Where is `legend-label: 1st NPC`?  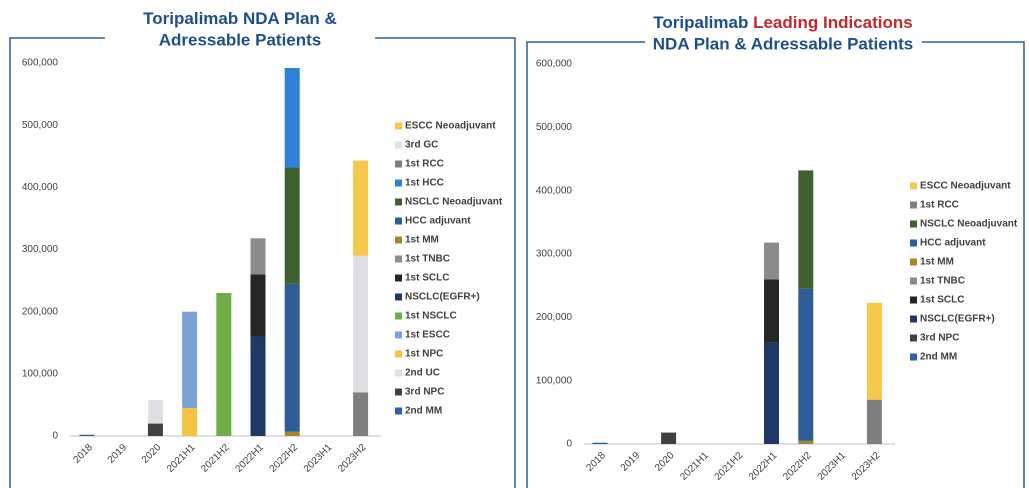 legend-label: 1st NPC is located at coordinates (424, 354).